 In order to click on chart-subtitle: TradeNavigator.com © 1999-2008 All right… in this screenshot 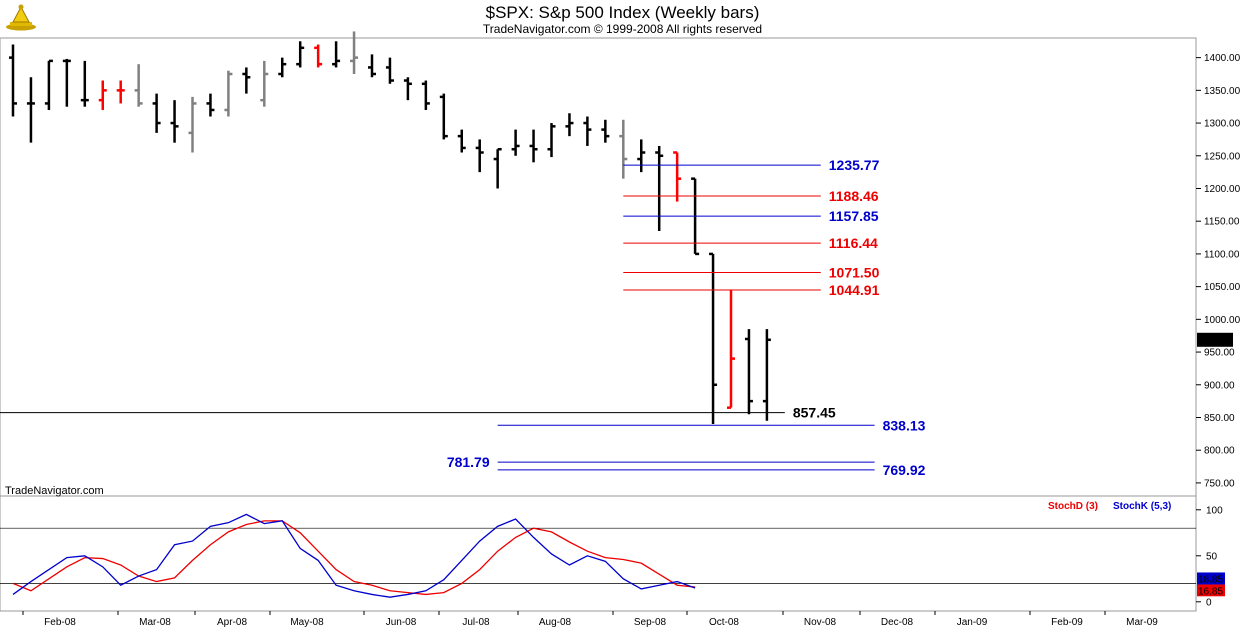, I will do `click(622, 29)`.